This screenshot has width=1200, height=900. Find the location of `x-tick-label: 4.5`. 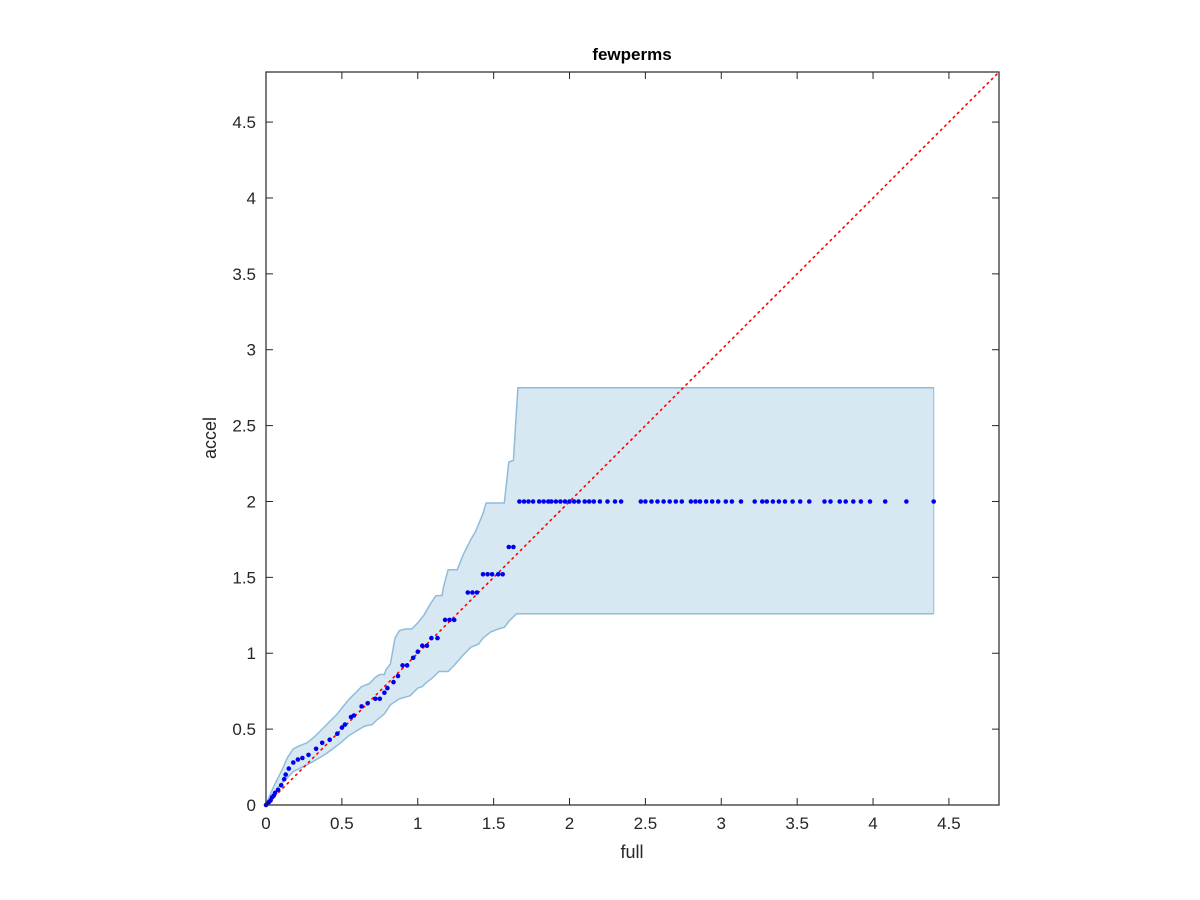

x-tick-label: 4.5 is located at coordinates (949, 823).